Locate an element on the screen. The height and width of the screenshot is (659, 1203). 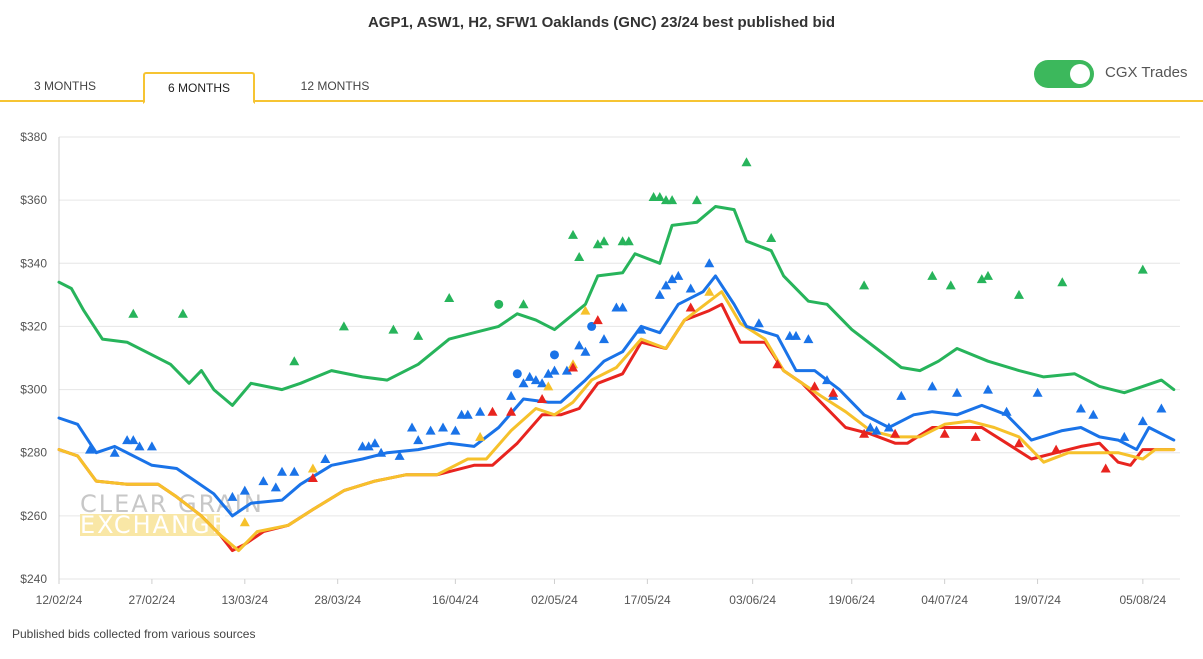
x-tick-label: 12/02/24 is located at coordinates (59, 600).